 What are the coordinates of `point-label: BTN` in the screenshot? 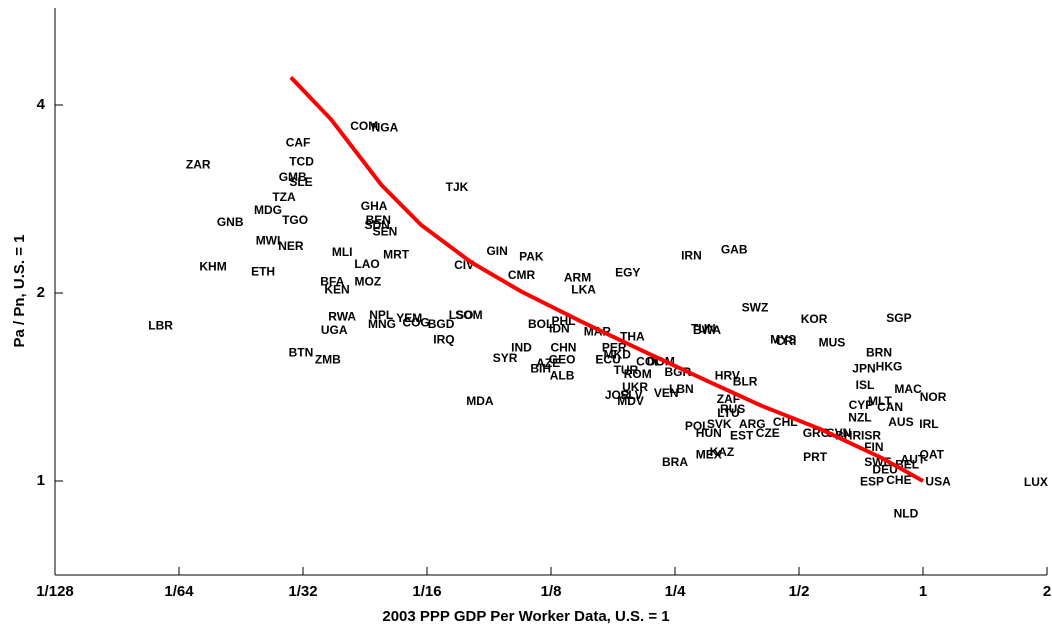 It's located at (301, 353).